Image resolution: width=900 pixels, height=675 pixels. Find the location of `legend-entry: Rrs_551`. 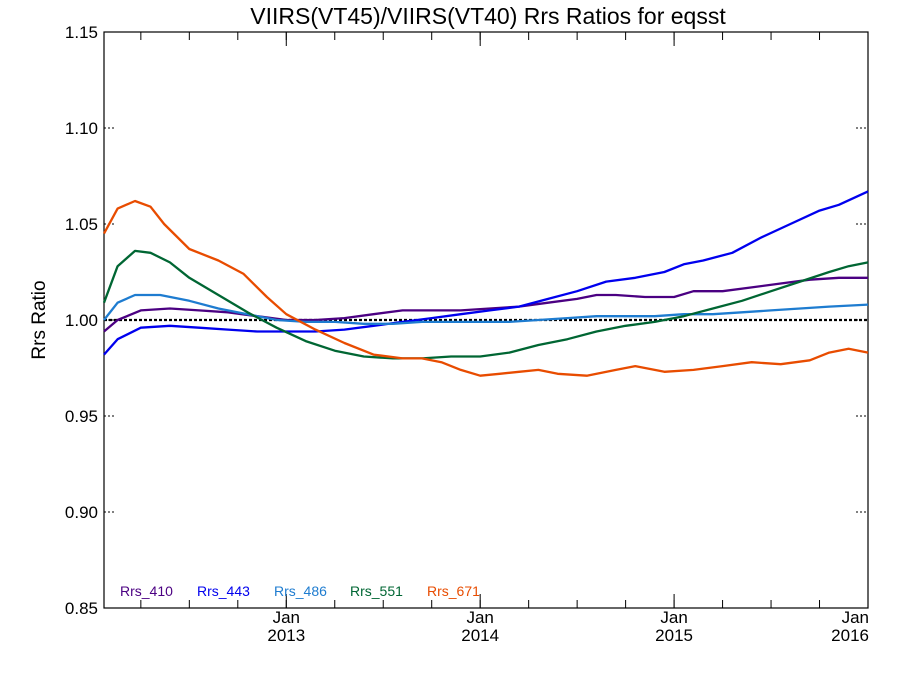

legend-entry: Rrs_551 is located at coordinates (376, 591).